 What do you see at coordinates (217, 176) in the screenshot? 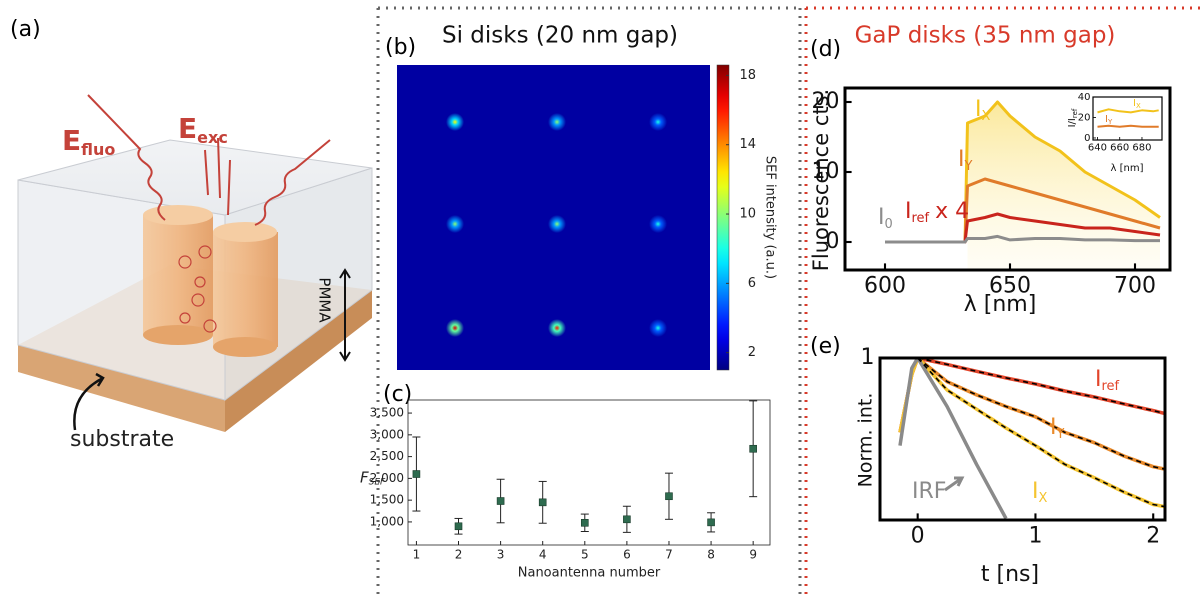
I see `excitation-arrow` at bounding box center [217, 176].